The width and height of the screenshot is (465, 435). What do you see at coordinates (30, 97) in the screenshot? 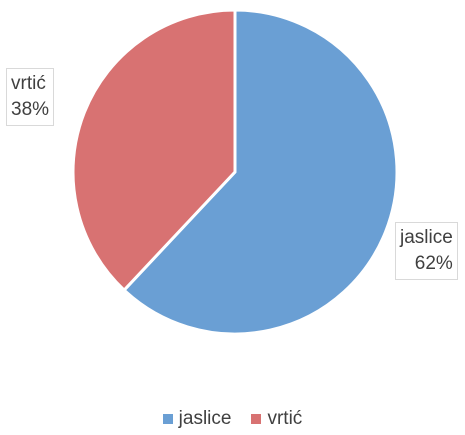
I see `data-label-vrtic: vrtić 38%` at bounding box center [30, 97].